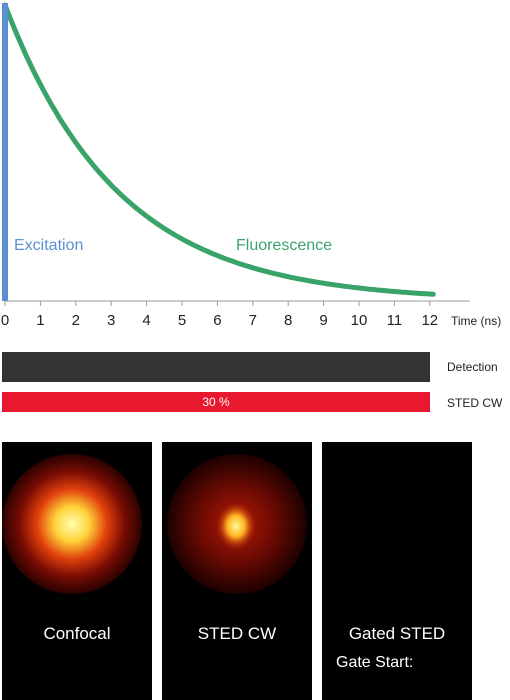 This screenshot has height=700, width=510. I want to click on x-tick-label: 2, so click(76, 320).